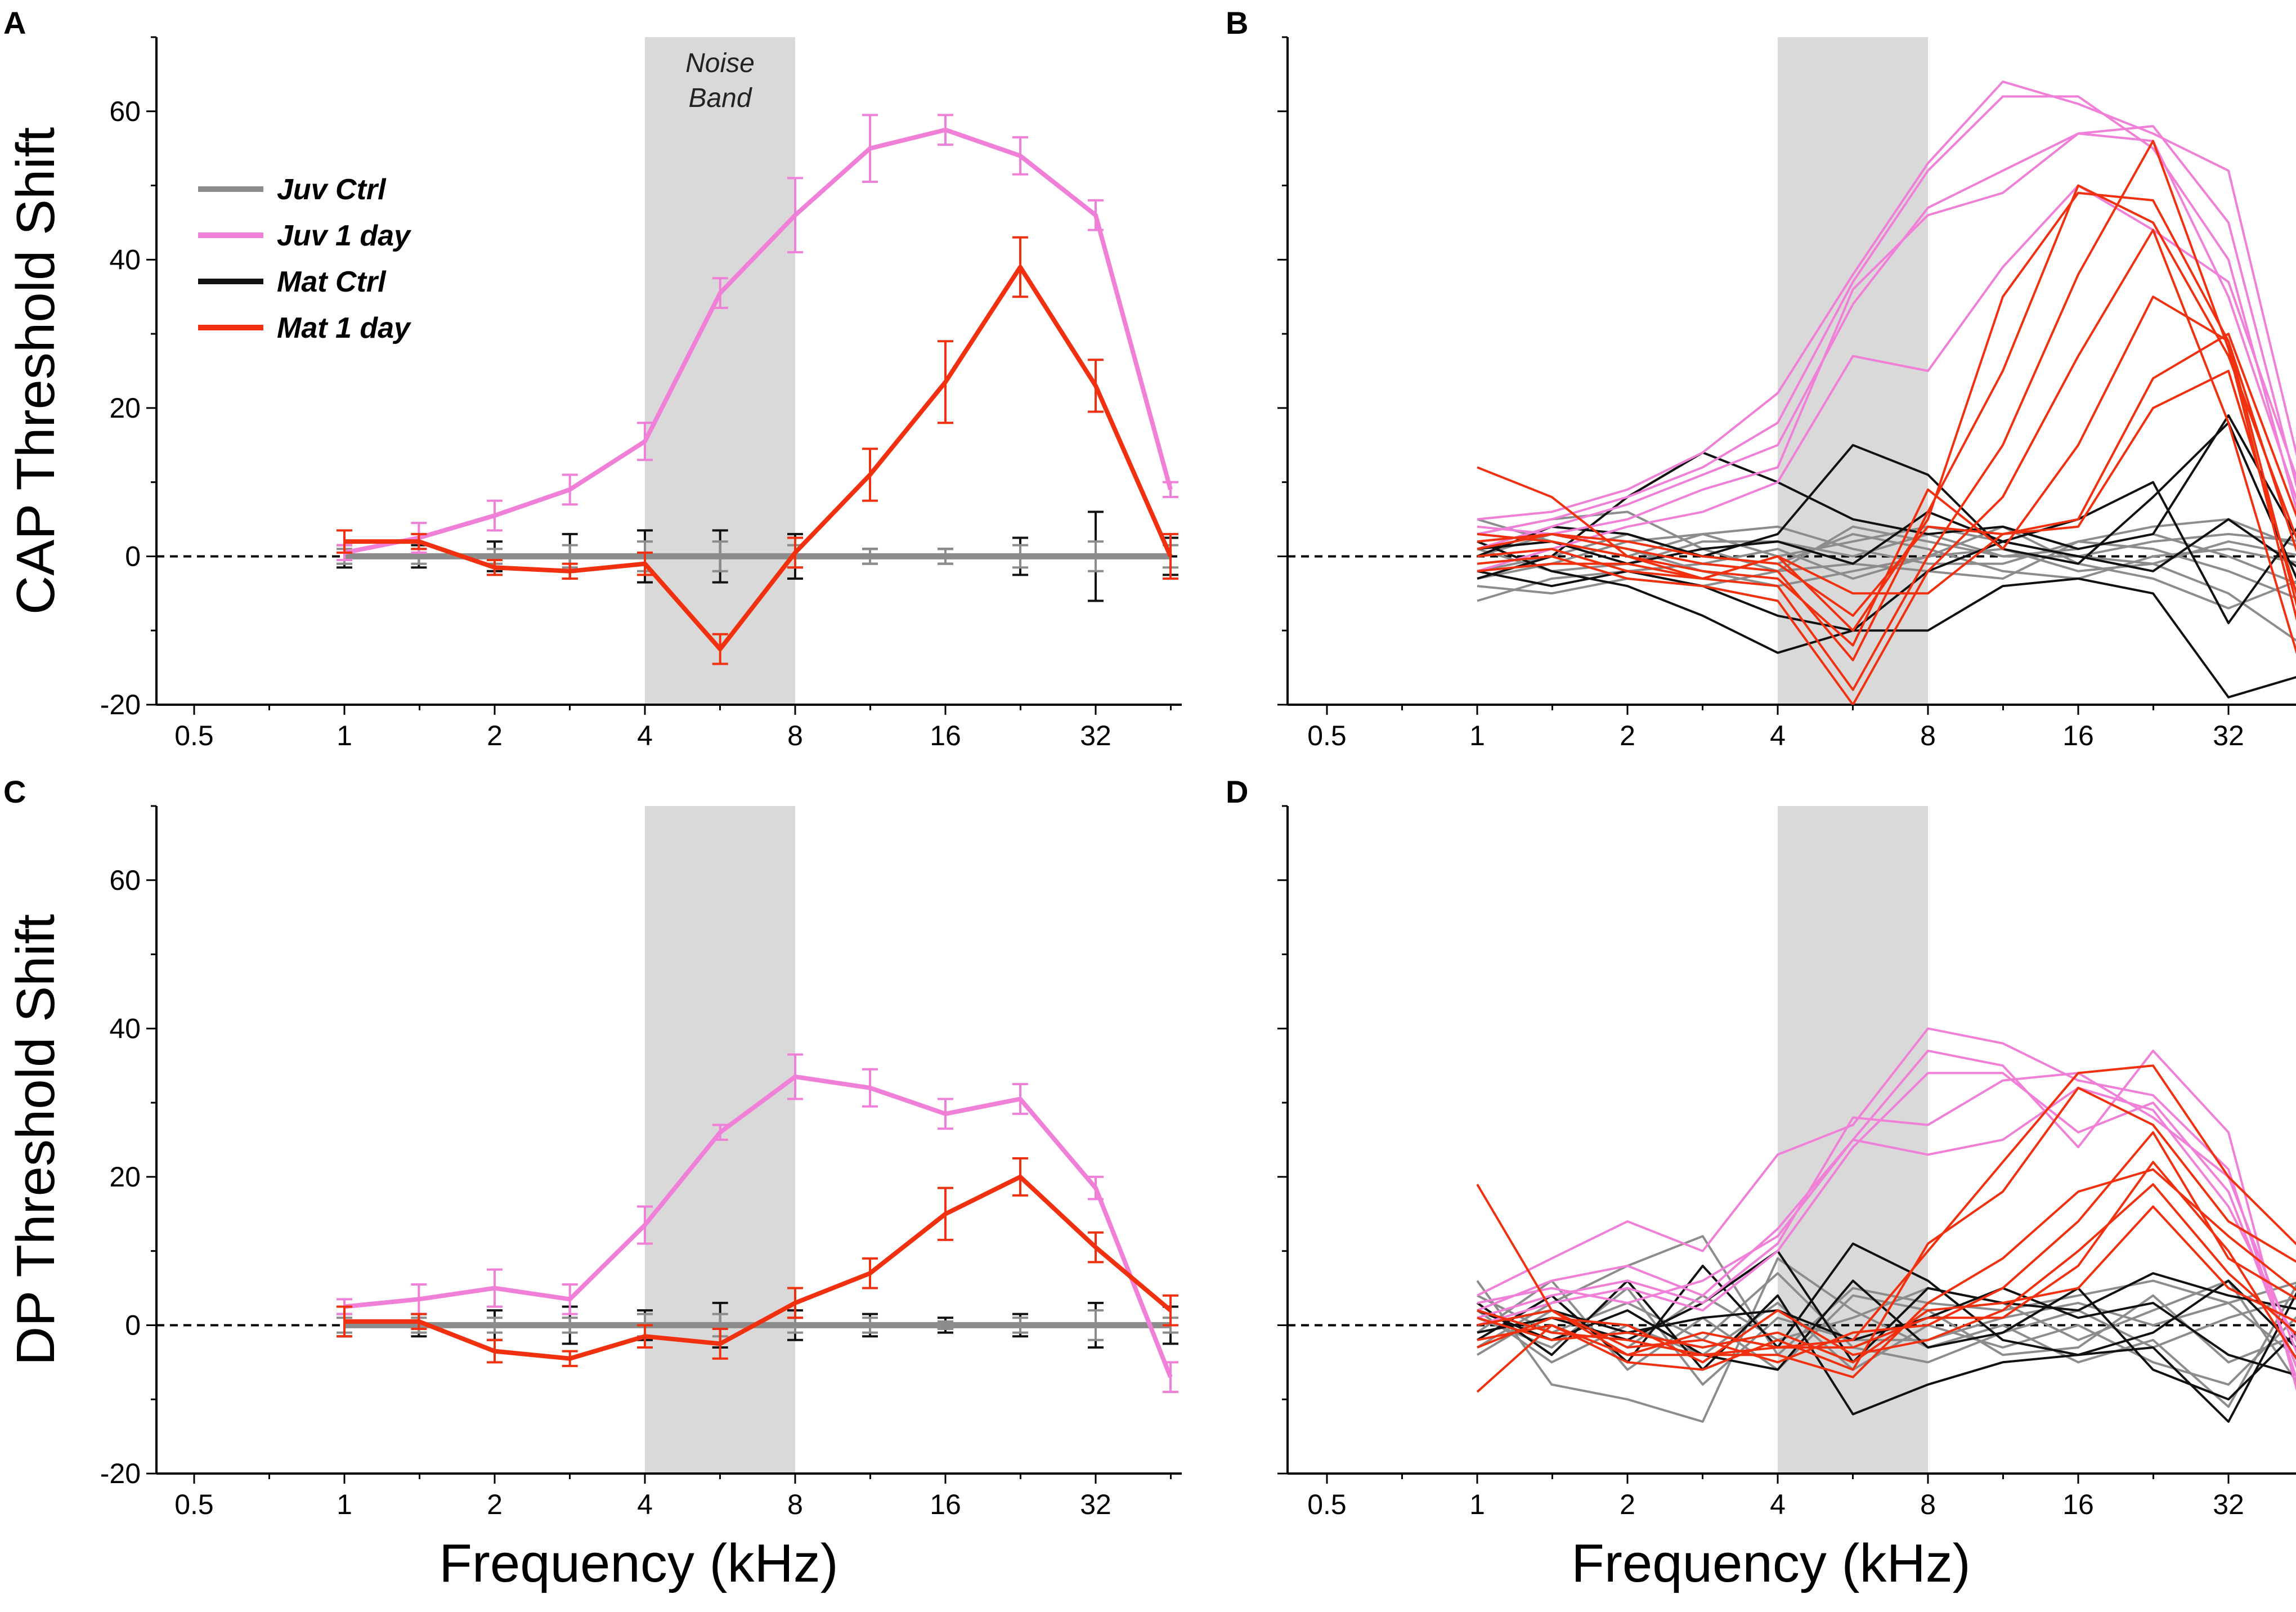 The width and height of the screenshot is (2296, 1612). Describe the element at coordinates (1237, 23) in the screenshot. I see `panel-letter: B` at that location.